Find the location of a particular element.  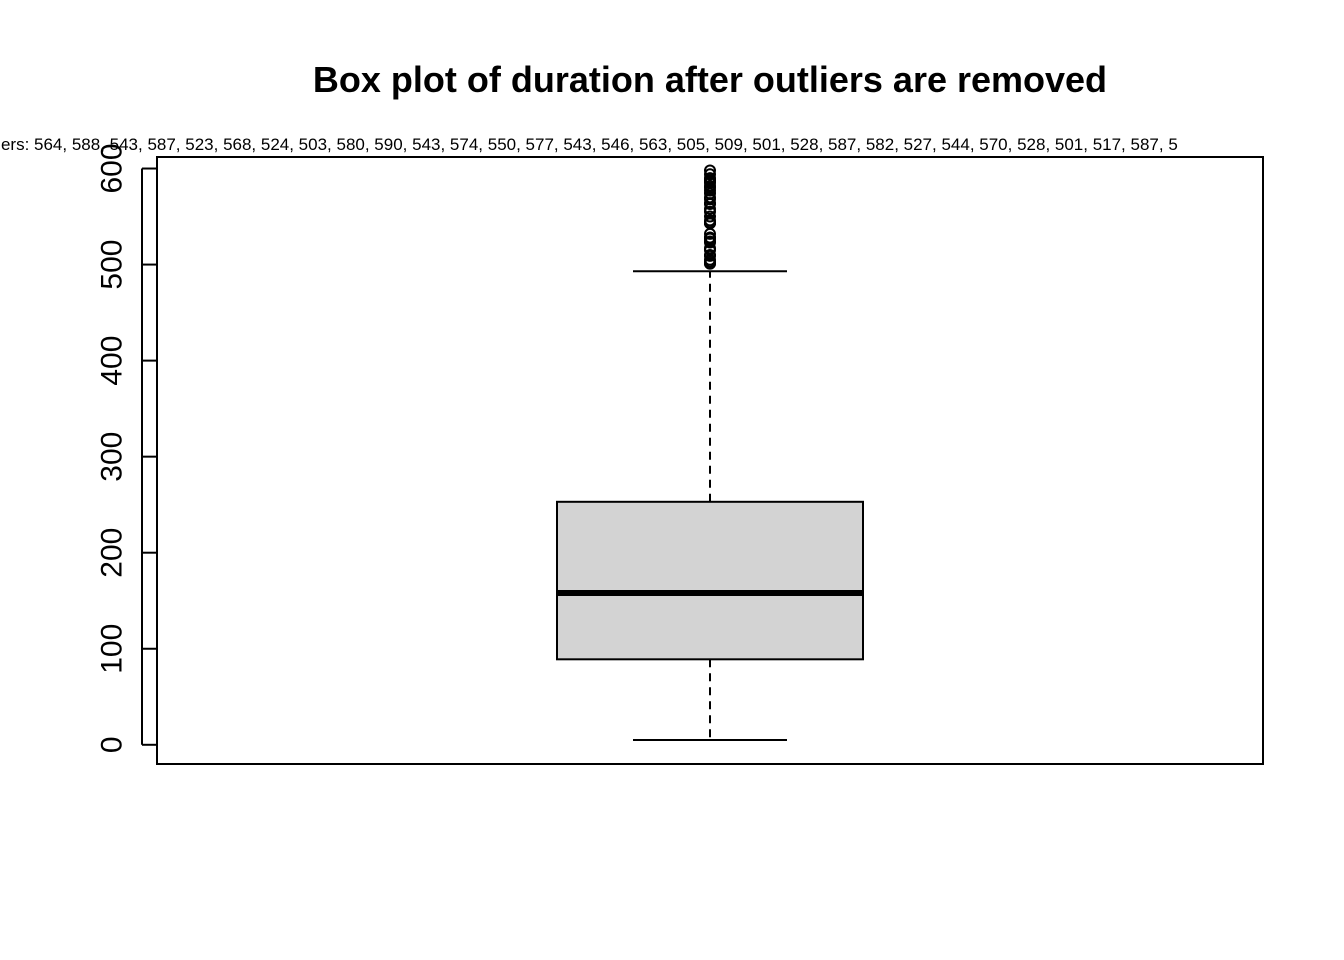

y-tick-label: 400 is located at coordinates (112, 361).